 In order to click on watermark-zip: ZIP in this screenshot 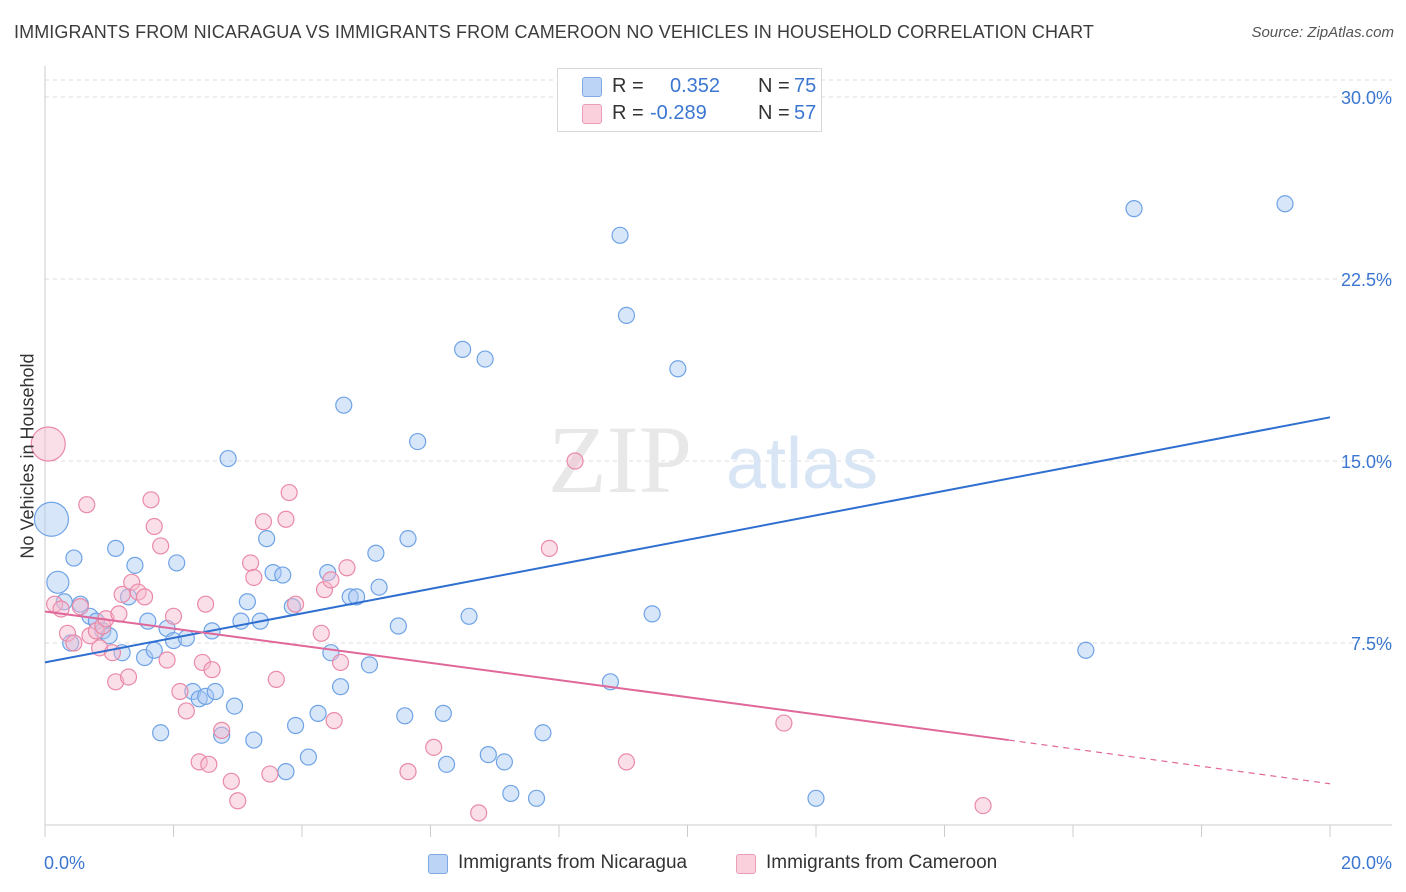, I will do `click(620, 459)`.